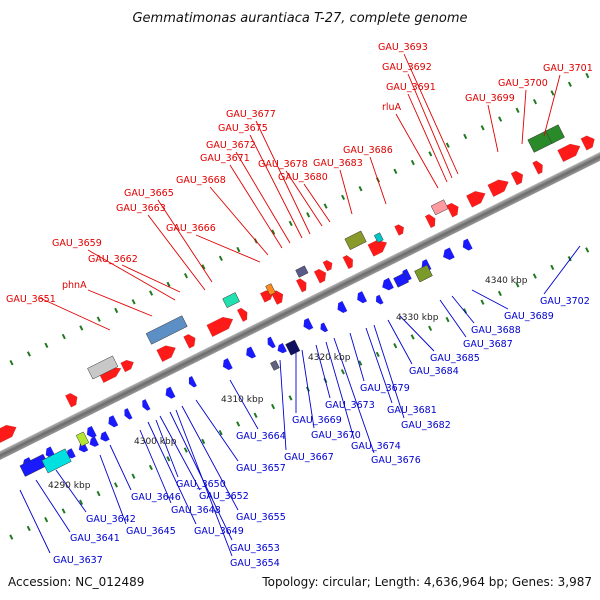  I want to click on gene-label: GAU_3670, so click(336, 435).